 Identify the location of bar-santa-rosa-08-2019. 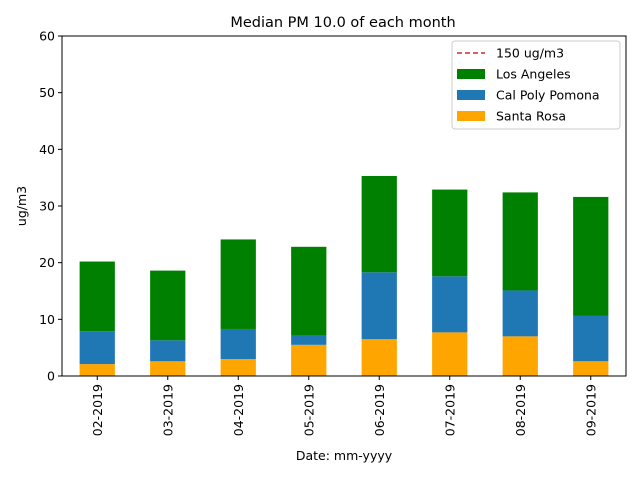
(520, 356).